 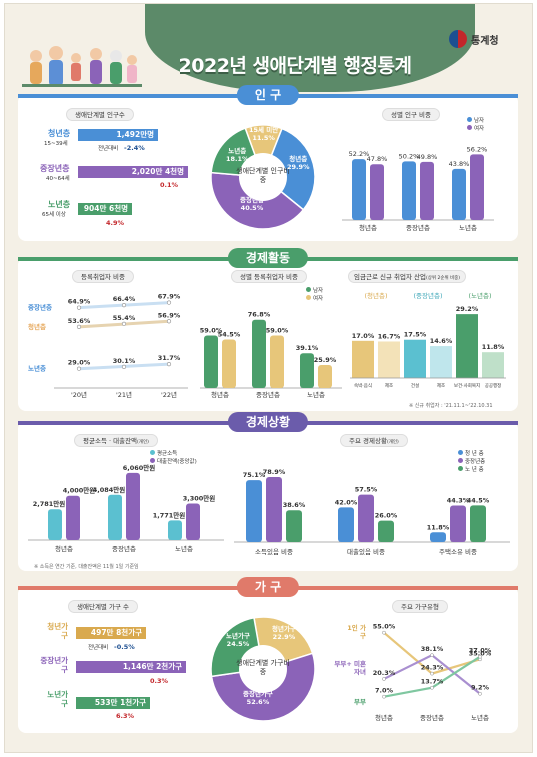 What do you see at coordinates (420, 606) in the screenshot?
I see `household-type-title: 주요 가구유형` at bounding box center [420, 606].